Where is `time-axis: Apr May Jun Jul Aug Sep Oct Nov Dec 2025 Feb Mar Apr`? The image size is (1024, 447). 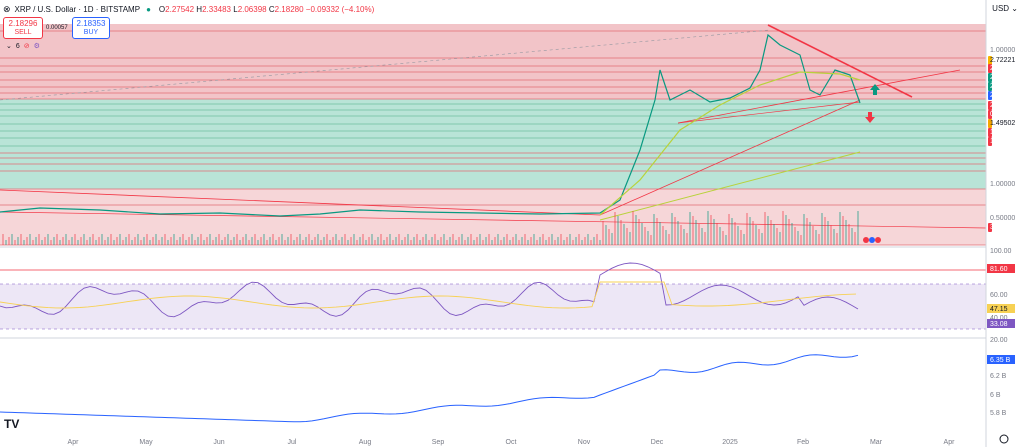
time-axis: Apr May Jun Jul Aug Sep Oct Nov Dec 2025 Feb Mar Apr is located at coordinates (512, 442).